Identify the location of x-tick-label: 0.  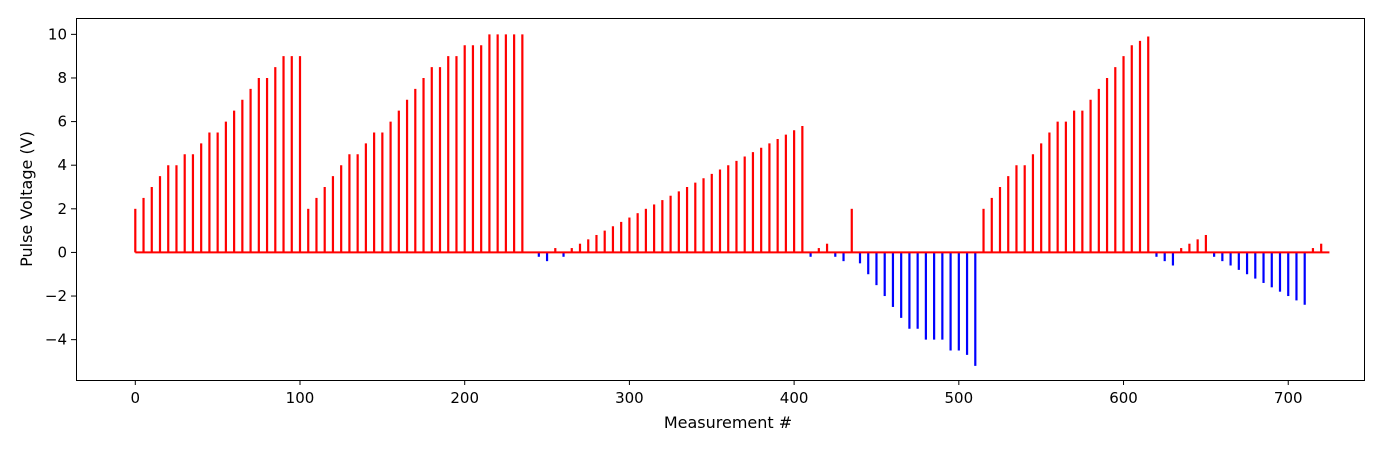
(136, 398).